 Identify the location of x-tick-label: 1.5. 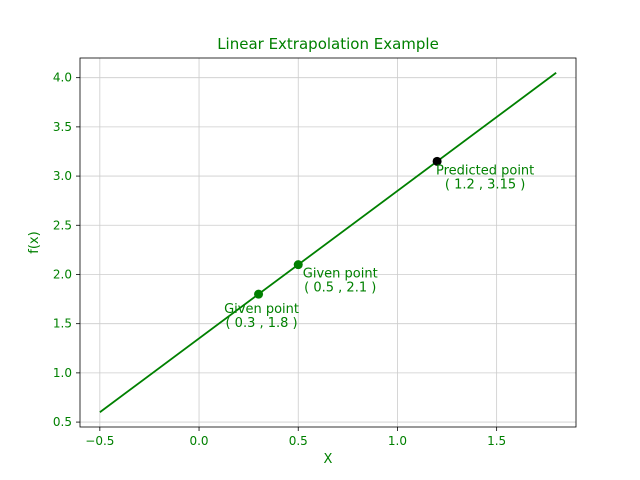
(496, 441).